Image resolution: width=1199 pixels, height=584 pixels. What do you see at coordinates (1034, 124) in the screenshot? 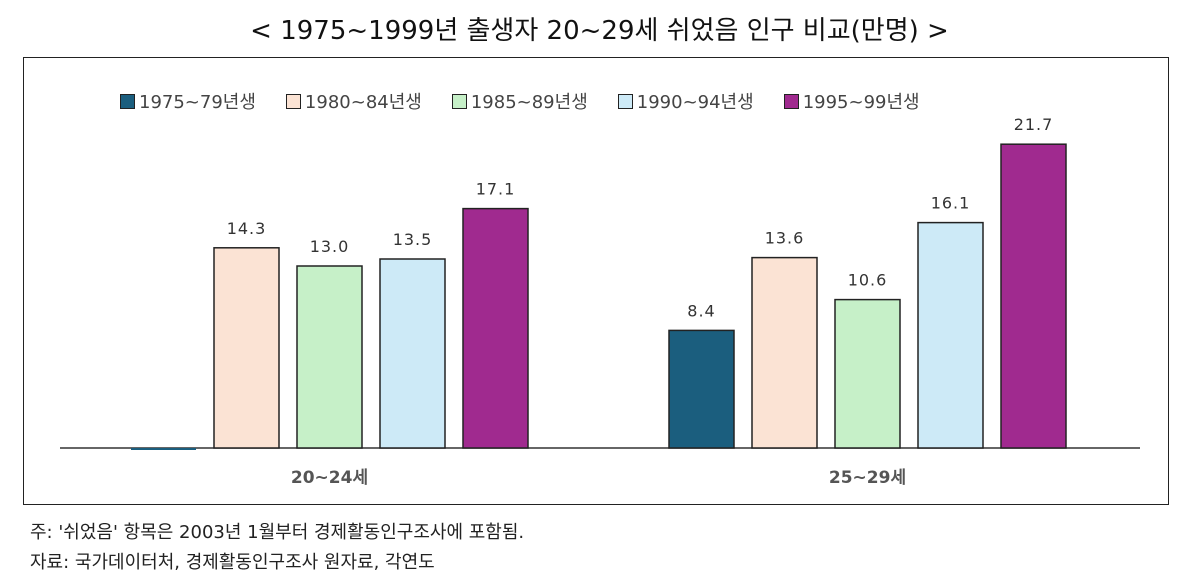
I see `data-label: 21.7` at bounding box center [1034, 124].